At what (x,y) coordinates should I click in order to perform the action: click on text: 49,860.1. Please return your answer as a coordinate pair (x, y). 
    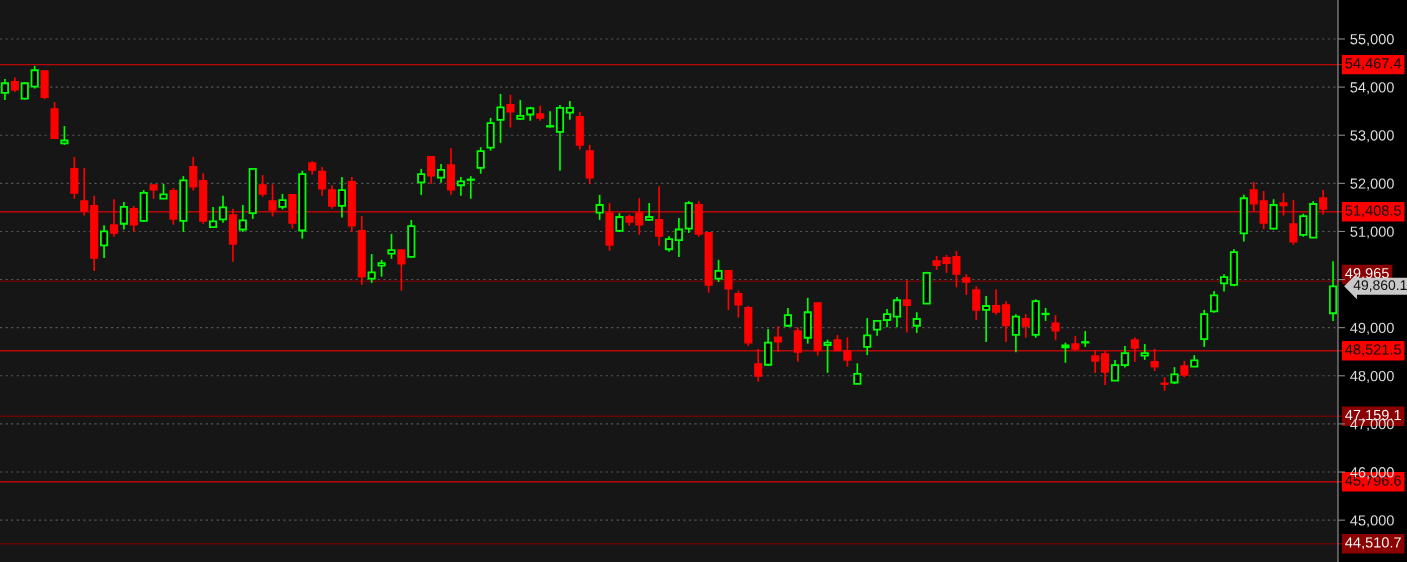
    Looking at the image, I should click on (1380, 286).